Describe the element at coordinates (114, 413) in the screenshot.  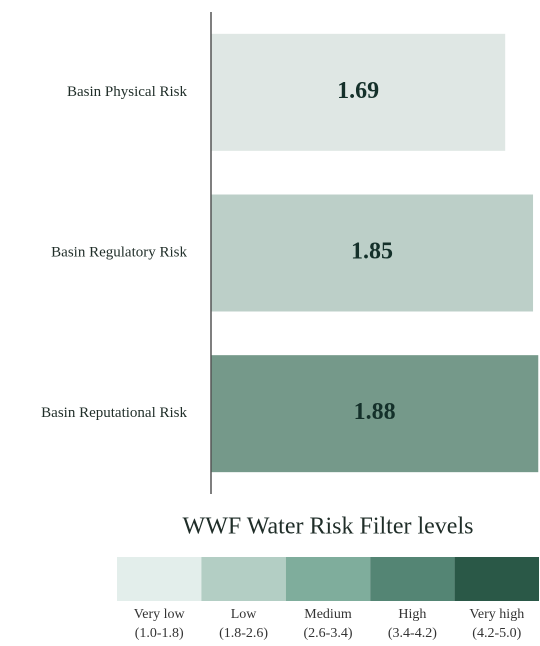
I see `category-label: Basin Reputational Risk` at that location.